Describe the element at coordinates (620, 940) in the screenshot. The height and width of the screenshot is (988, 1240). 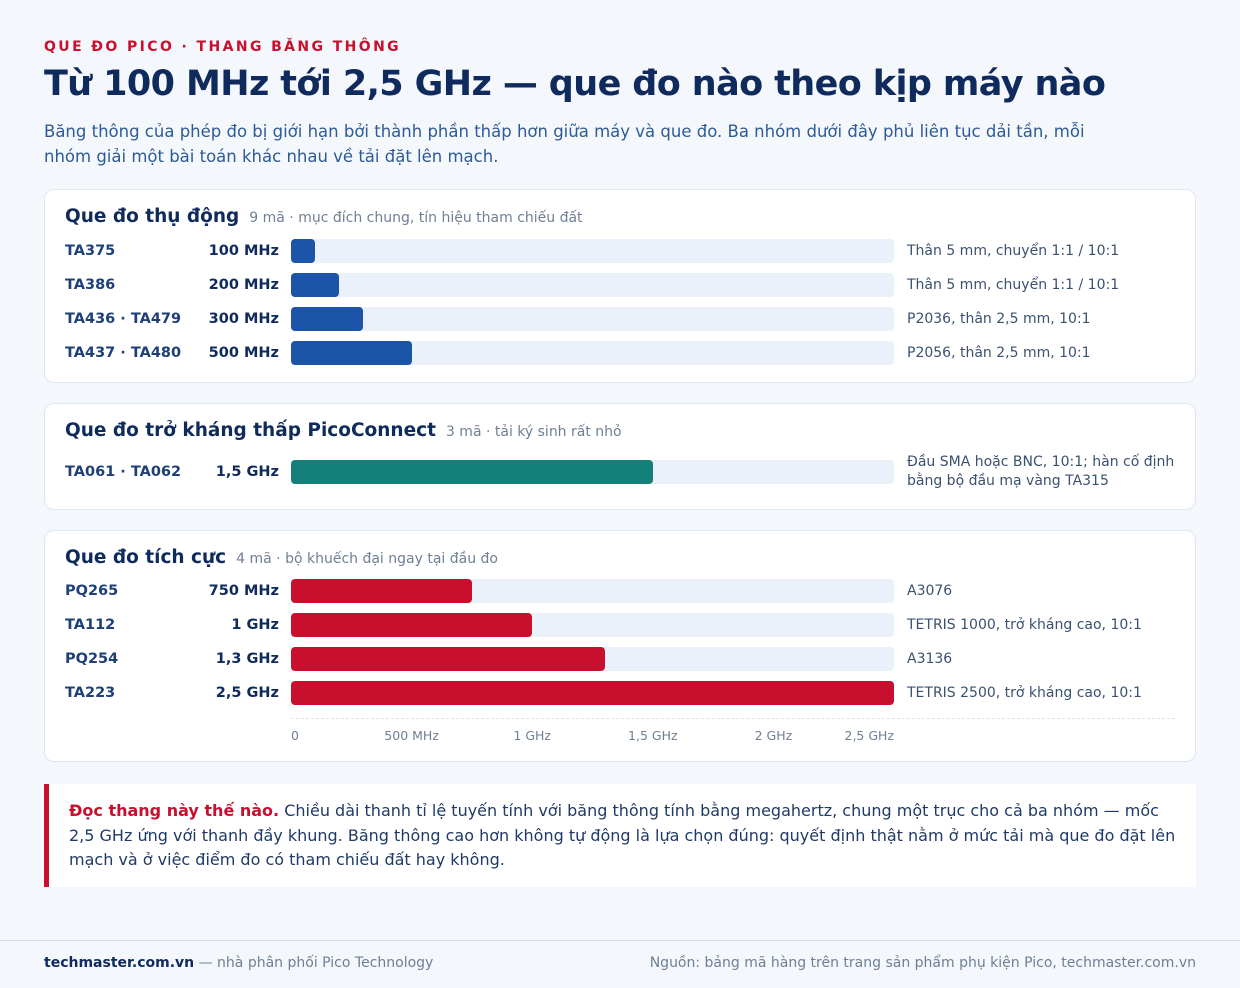
I see `footer-divider` at that location.